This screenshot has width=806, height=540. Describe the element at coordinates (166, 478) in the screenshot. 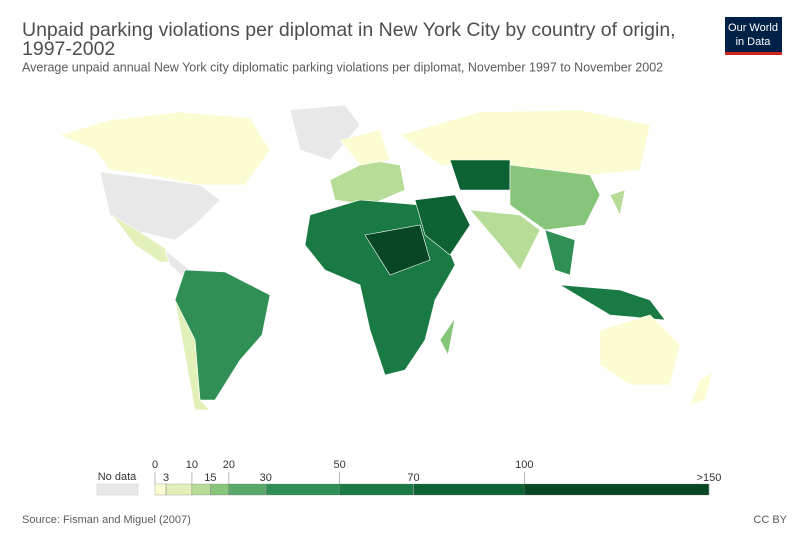

I see `legend-tick-label: 3` at that location.